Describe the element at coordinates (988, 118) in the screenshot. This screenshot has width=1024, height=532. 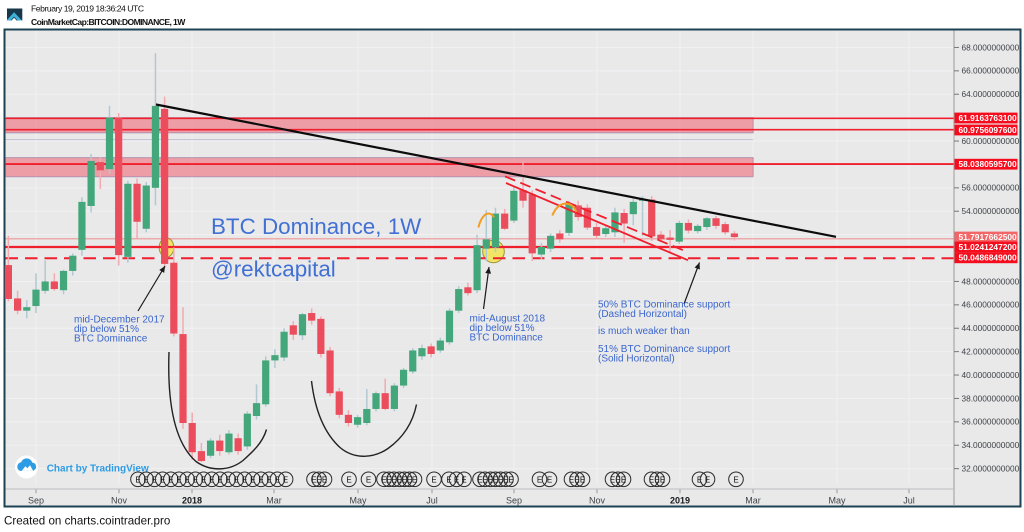
I see `svg-text: 61.9163763100` at that location.